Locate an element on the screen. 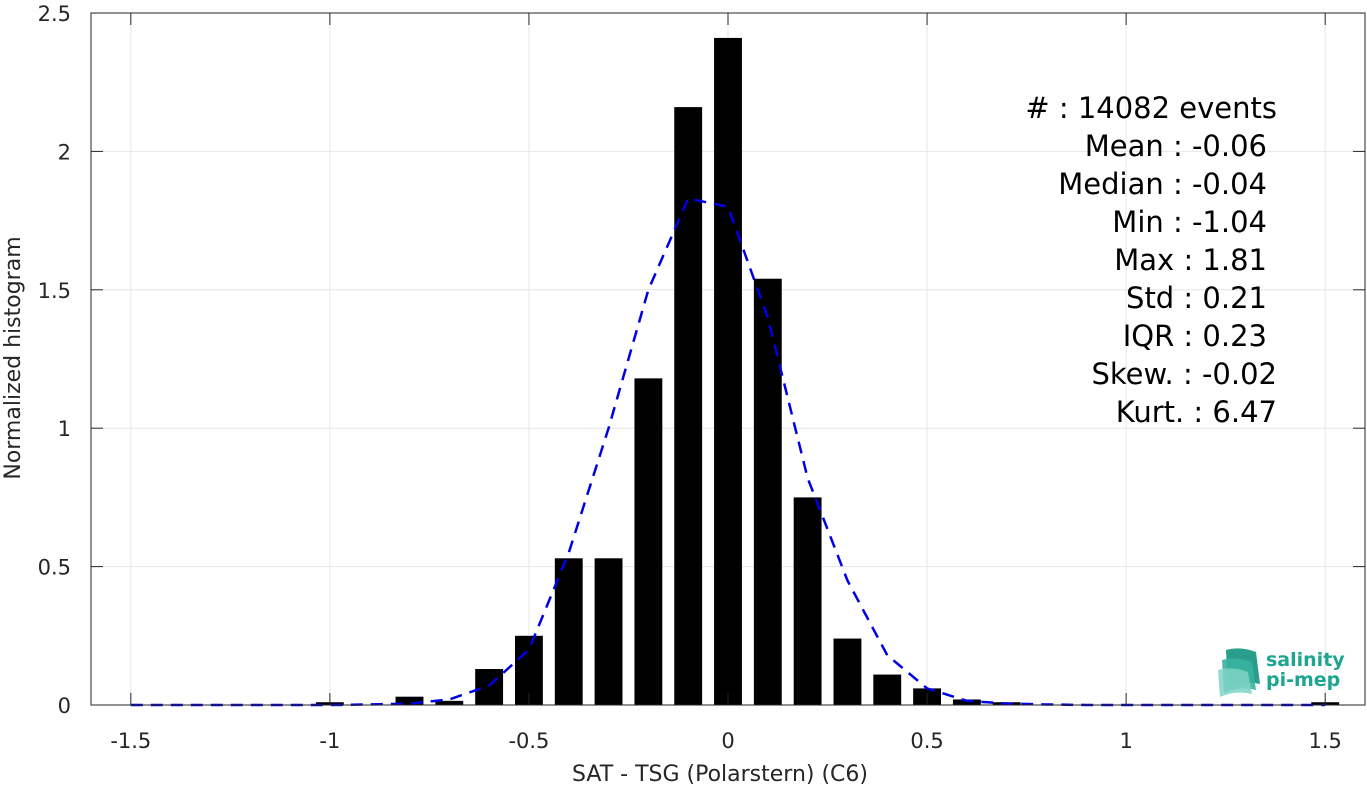 This screenshot has width=1367, height=785. y-axis-label: Normalized histogram is located at coordinates (13, 357).